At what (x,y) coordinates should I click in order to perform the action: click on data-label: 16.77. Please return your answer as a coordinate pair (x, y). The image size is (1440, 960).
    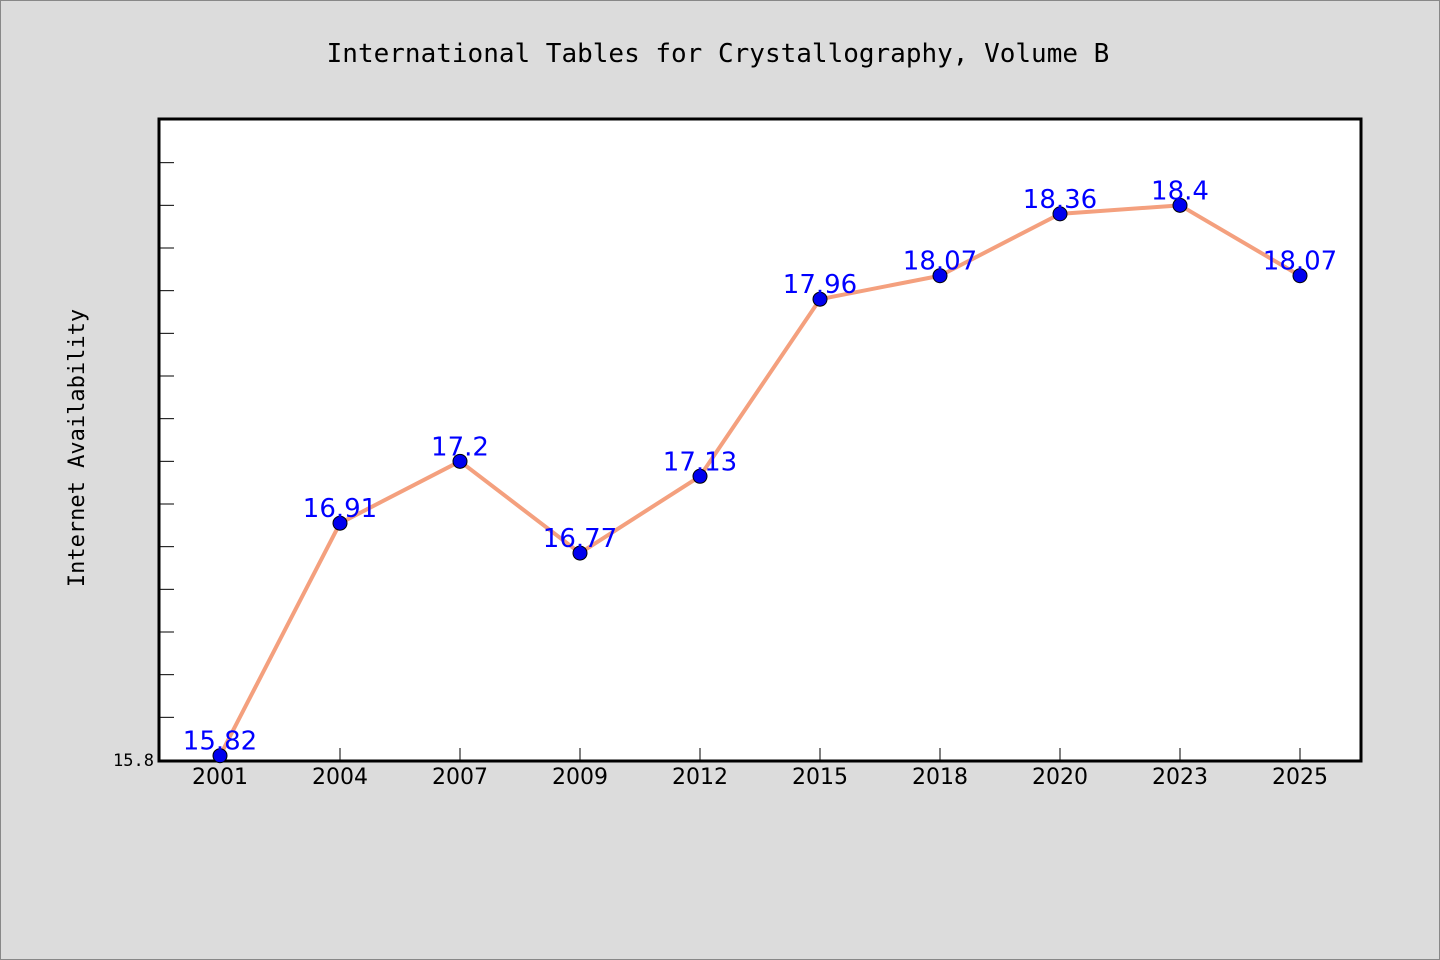
    Looking at the image, I should click on (580, 539).